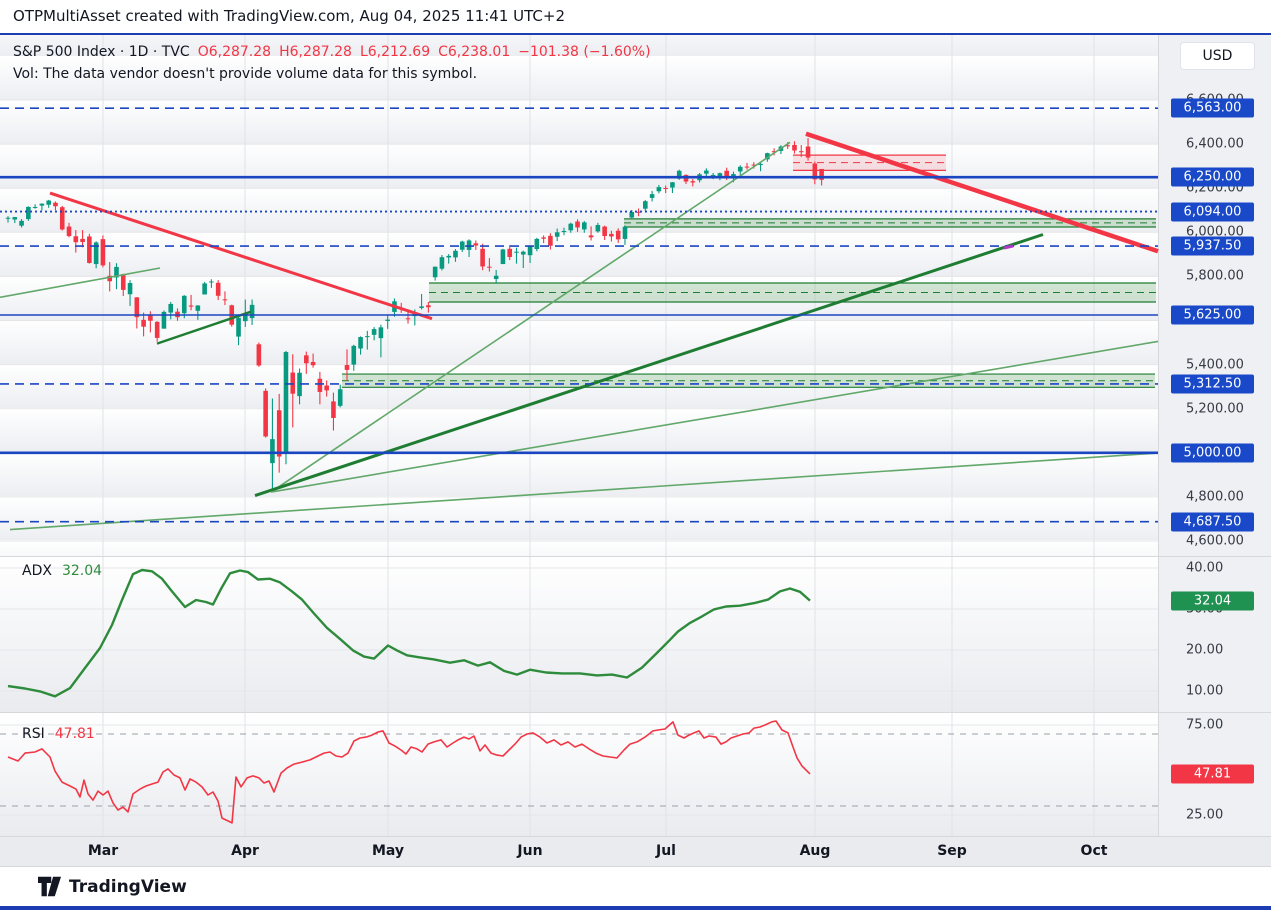 The height and width of the screenshot is (913, 1271). What do you see at coordinates (241, 256) in the screenshot?
I see `downtrend-feb-mar` at bounding box center [241, 256].